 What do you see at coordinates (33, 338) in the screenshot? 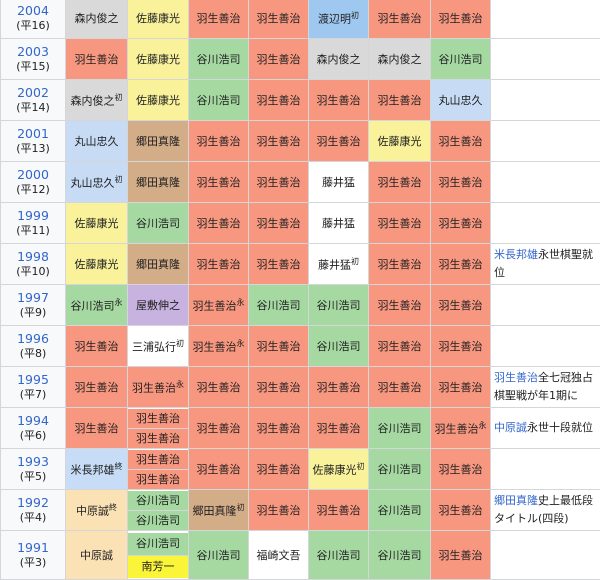
I see `year-link: 1996` at bounding box center [33, 338].